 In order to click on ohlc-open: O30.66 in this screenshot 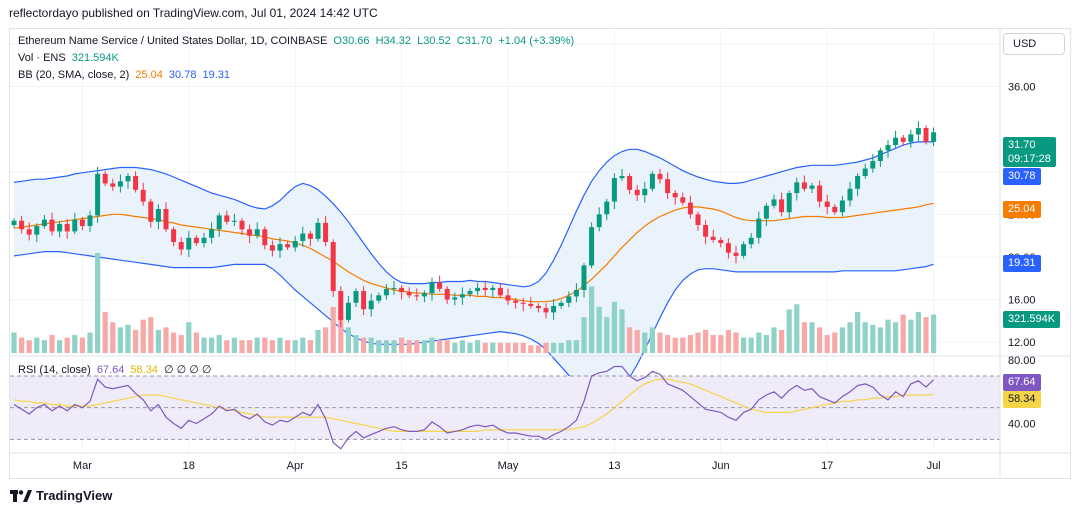, I will do `click(351, 41)`.